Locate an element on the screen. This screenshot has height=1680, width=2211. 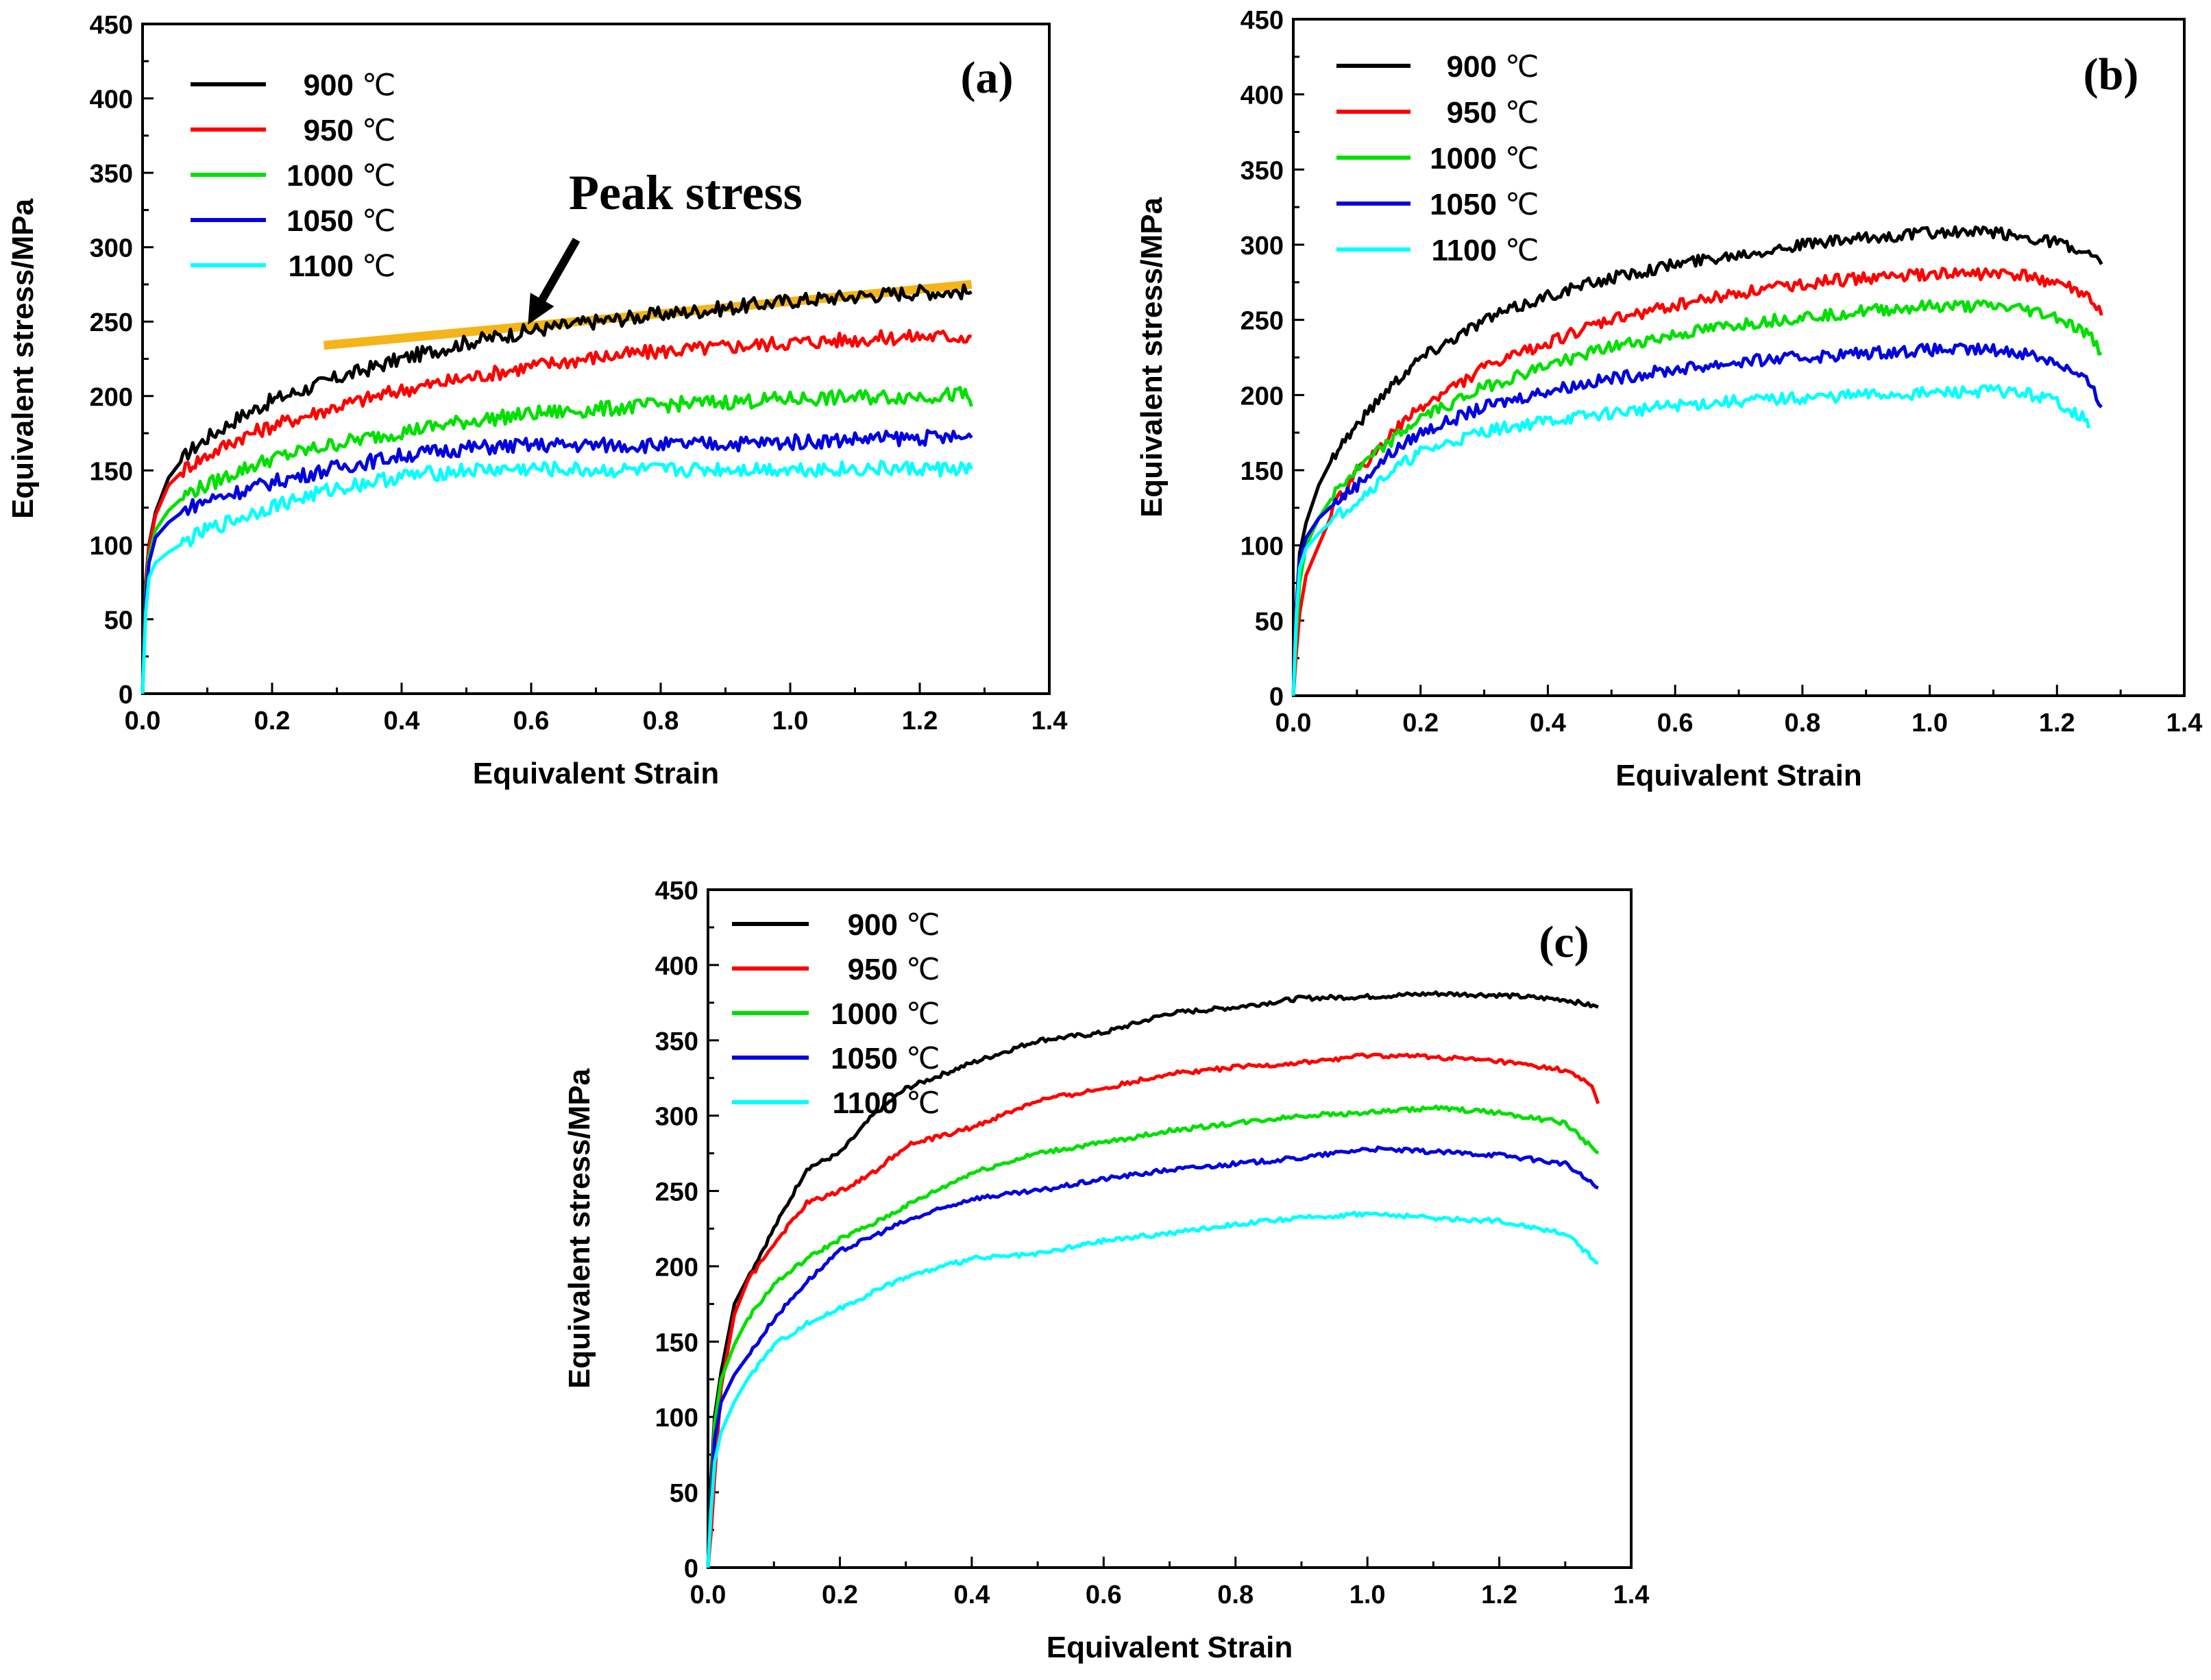
x-tick-label: 0.2 is located at coordinates (272, 721).